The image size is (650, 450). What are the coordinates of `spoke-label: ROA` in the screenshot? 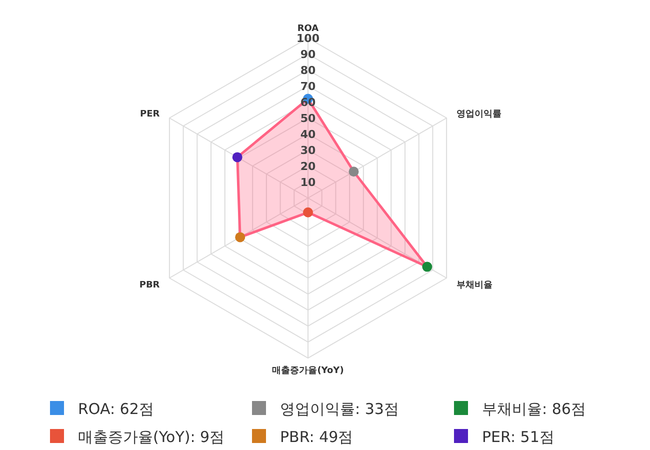 It's located at (308, 29).